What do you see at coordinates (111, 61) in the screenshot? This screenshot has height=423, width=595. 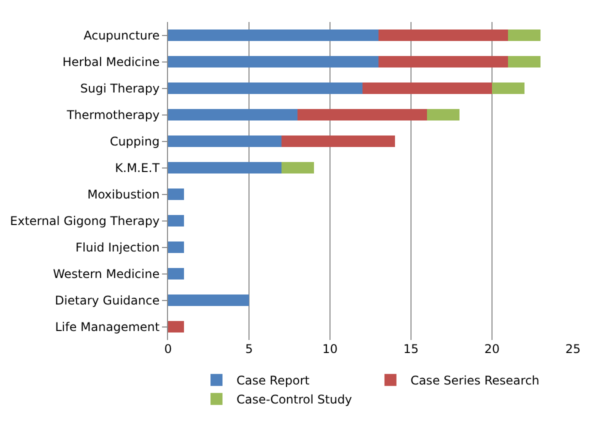 I see `y-tick-label: Herbal Medicine` at bounding box center [111, 61].